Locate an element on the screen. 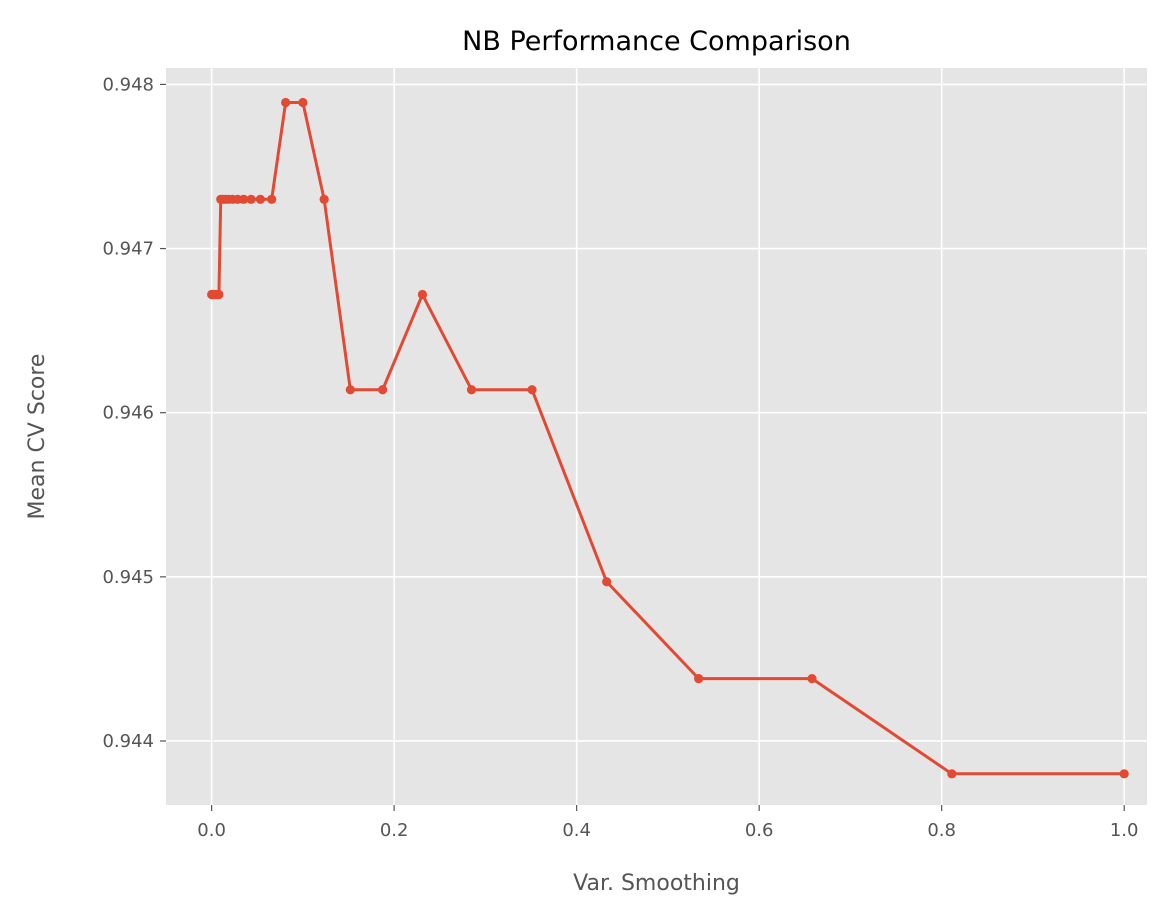 Image resolution: width=1175 pixels, height=918 pixels. y-tick-label: 0.947 is located at coordinates (128, 249).